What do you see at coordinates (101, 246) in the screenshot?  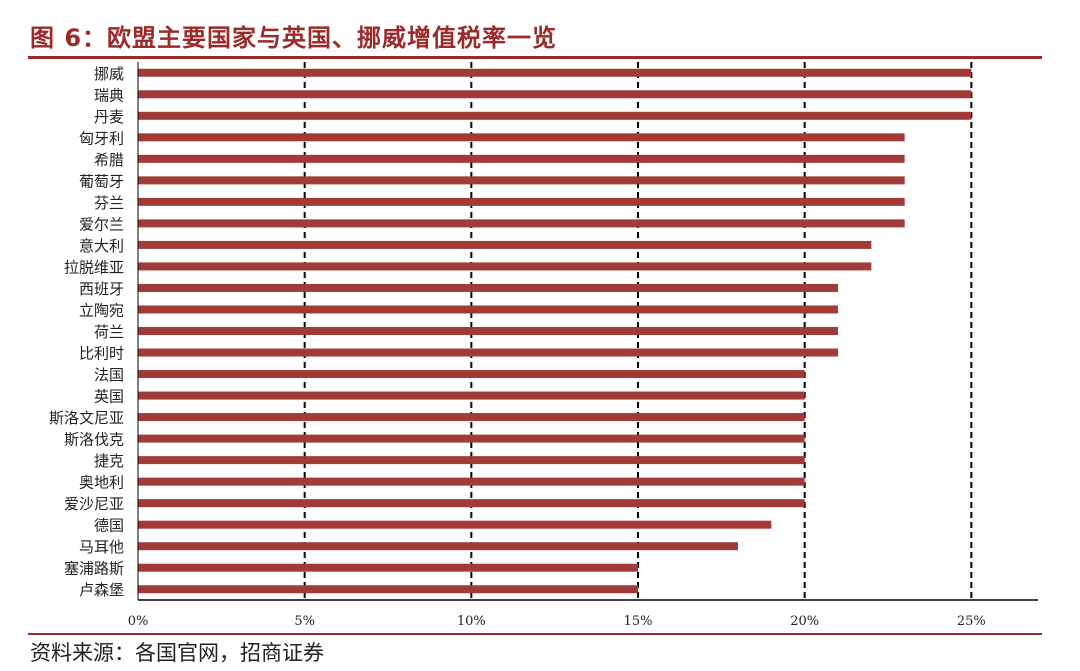 I see `category-label-8: 意大利` at bounding box center [101, 246].